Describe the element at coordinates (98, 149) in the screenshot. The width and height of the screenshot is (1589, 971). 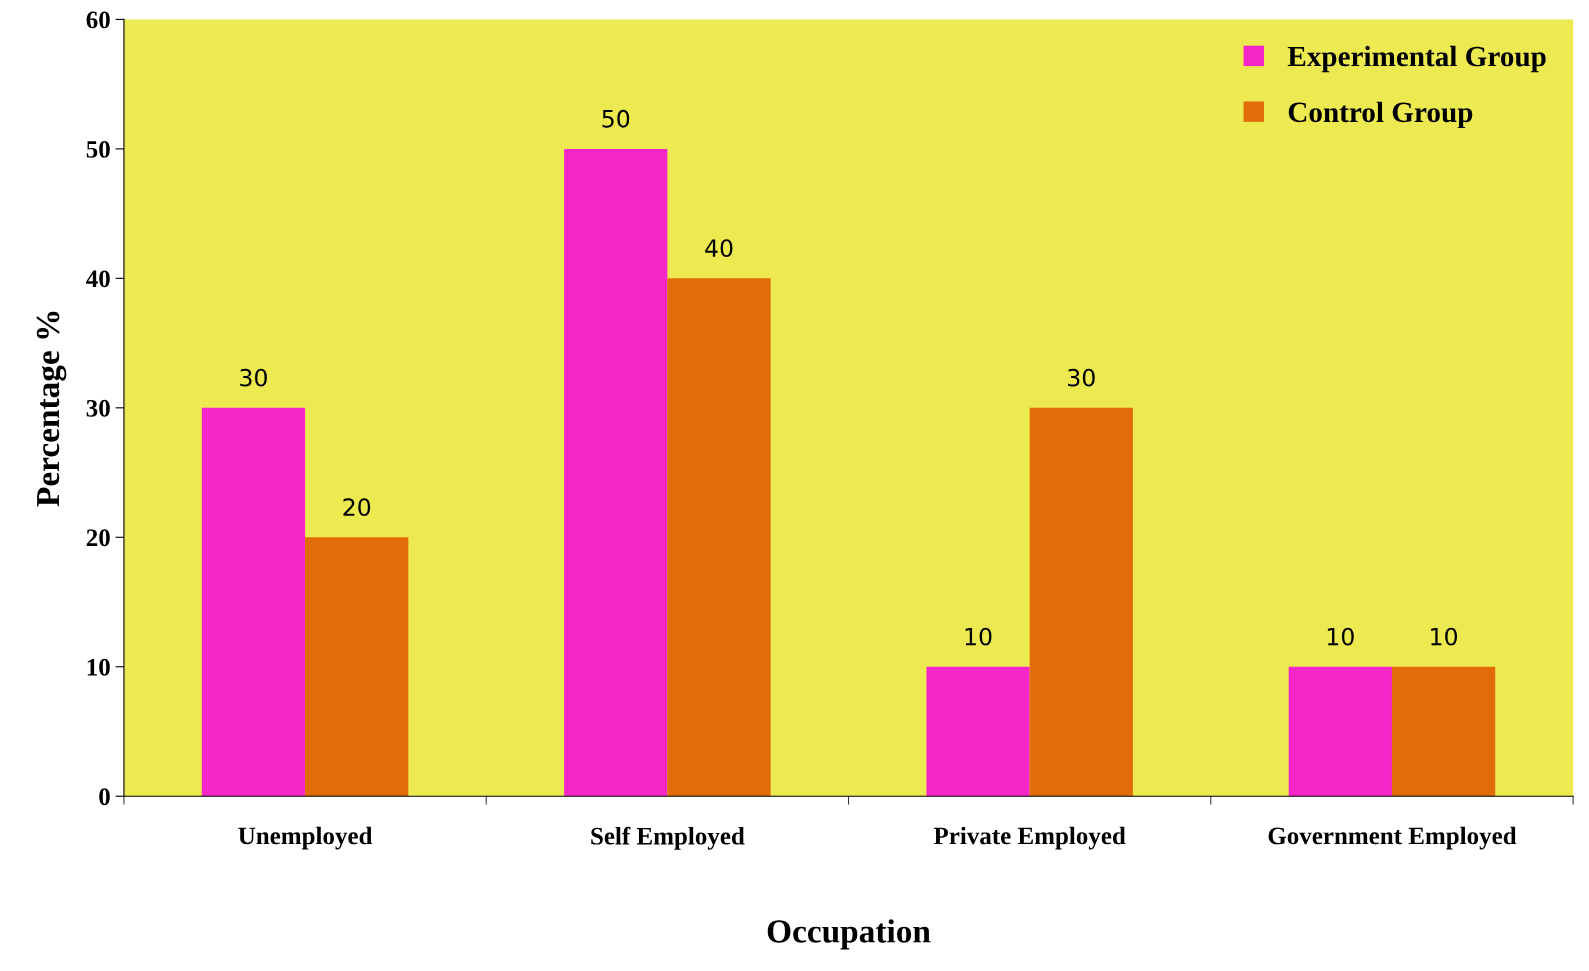
I see `y-tick-label: 50` at that location.